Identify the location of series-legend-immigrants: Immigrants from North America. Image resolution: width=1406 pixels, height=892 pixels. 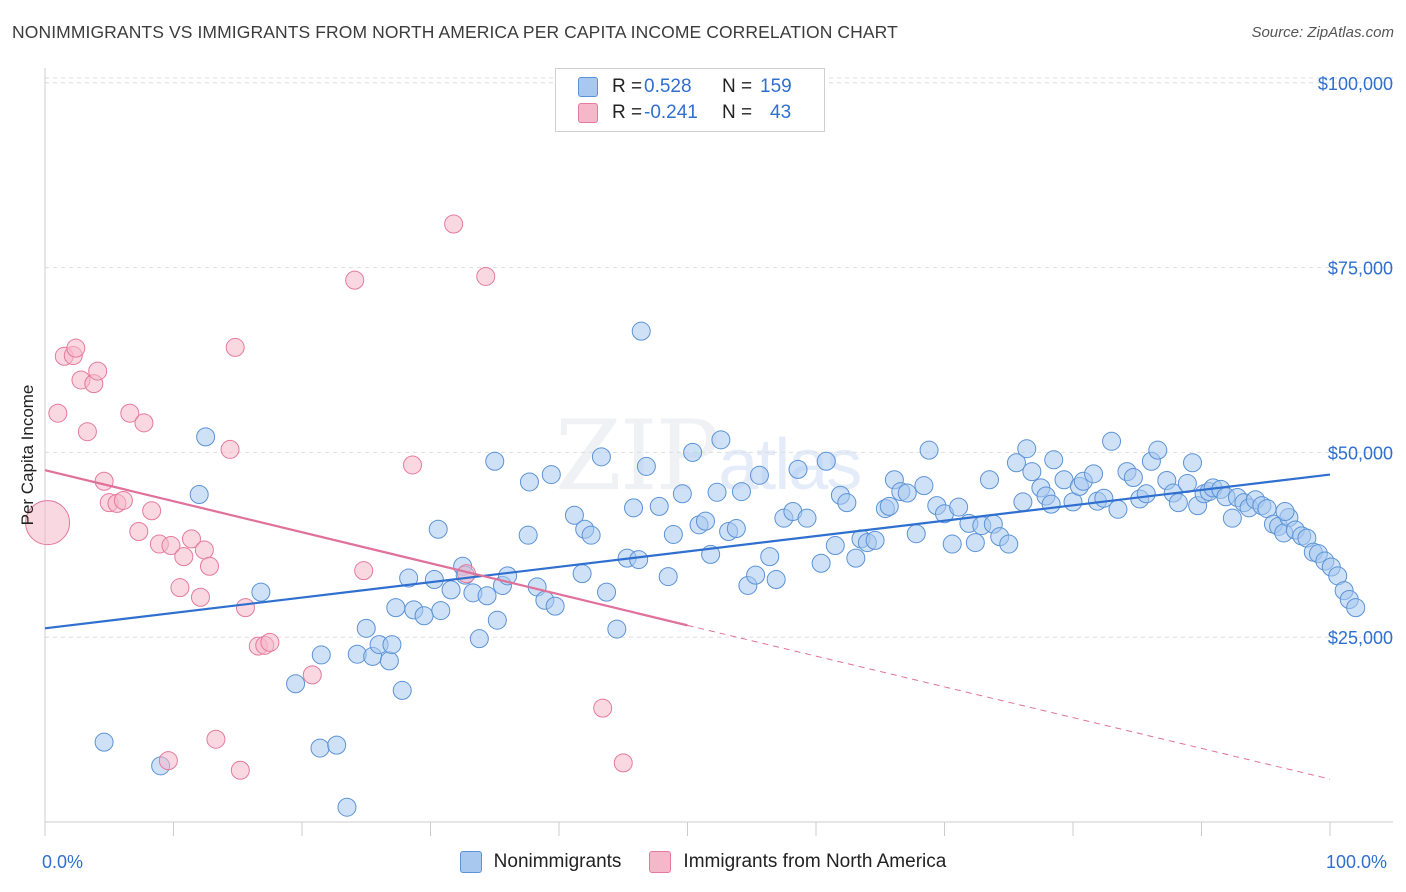
(797, 862).